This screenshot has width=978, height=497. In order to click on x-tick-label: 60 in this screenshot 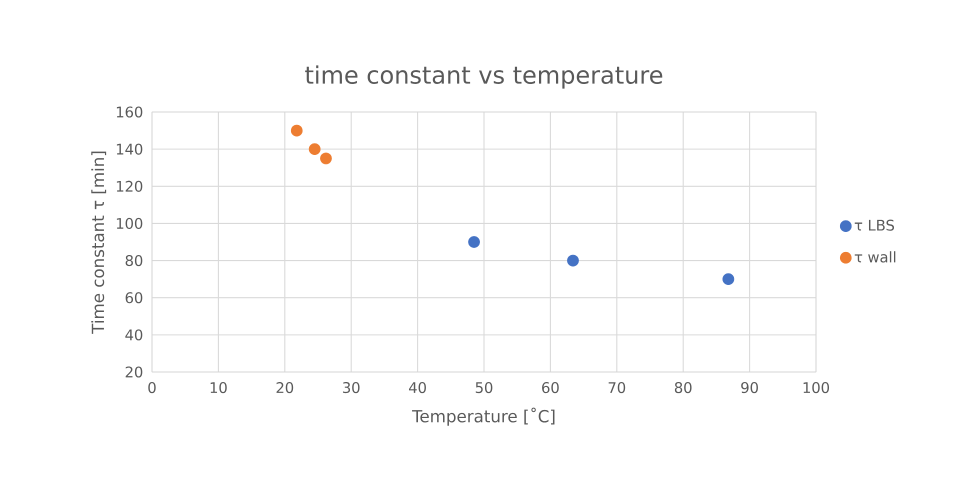, I will do `click(550, 388)`.